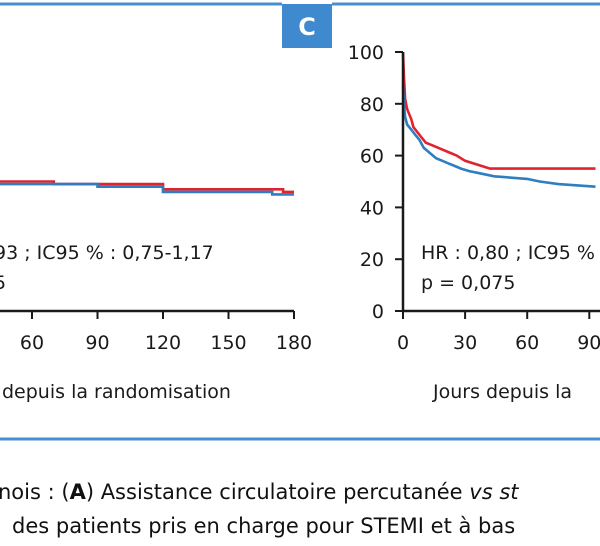 The width and height of the screenshot is (600, 546). What do you see at coordinates (97, 343) in the screenshot?
I see `panel-b-x-tick-label-90: 90` at bounding box center [97, 343].